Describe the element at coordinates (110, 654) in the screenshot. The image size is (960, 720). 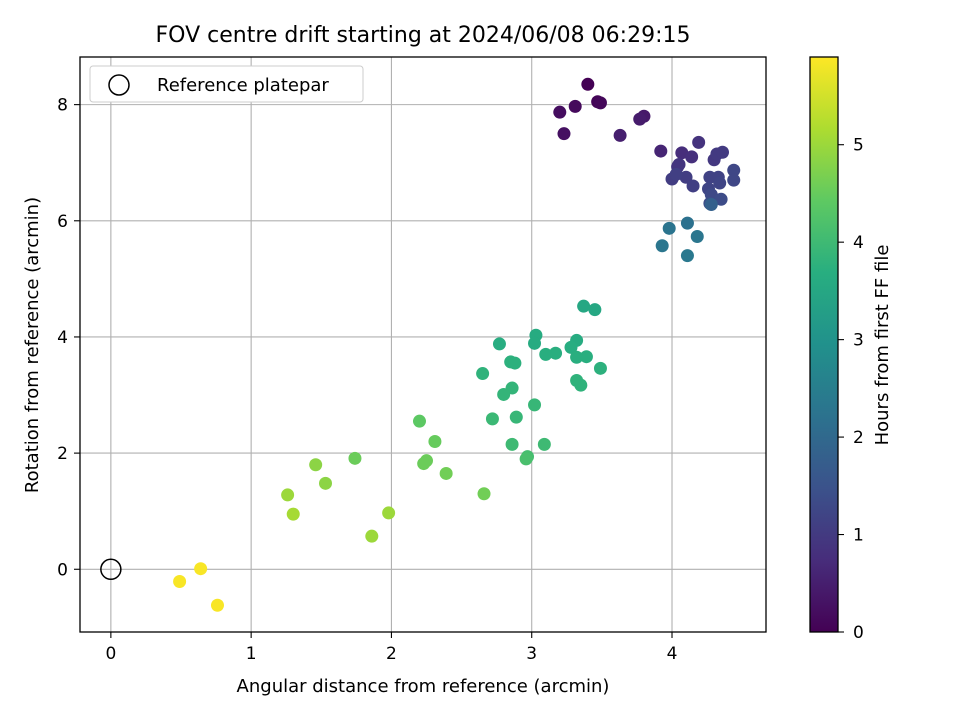
I see `x-tick-label: 0` at that location.